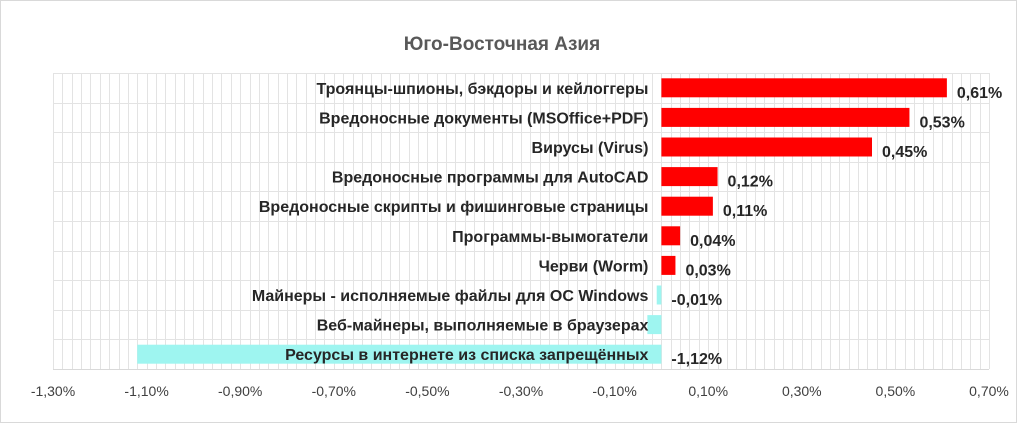 The height and width of the screenshot is (424, 1017). What do you see at coordinates (696, 359) in the screenshot?
I see `data-label: -1,12%` at bounding box center [696, 359].